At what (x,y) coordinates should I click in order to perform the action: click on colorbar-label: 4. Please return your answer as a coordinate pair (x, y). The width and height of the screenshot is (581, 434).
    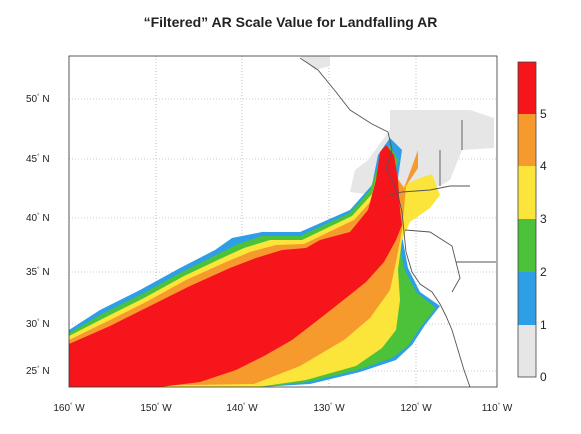
    Looking at the image, I should click on (543, 166).